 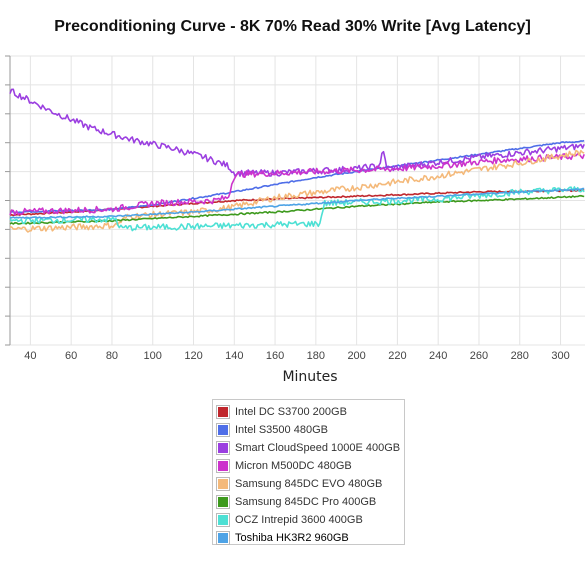 I want to click on legend-label: Samsung 845DC EVO 480GB, so click(x=309, y=484).